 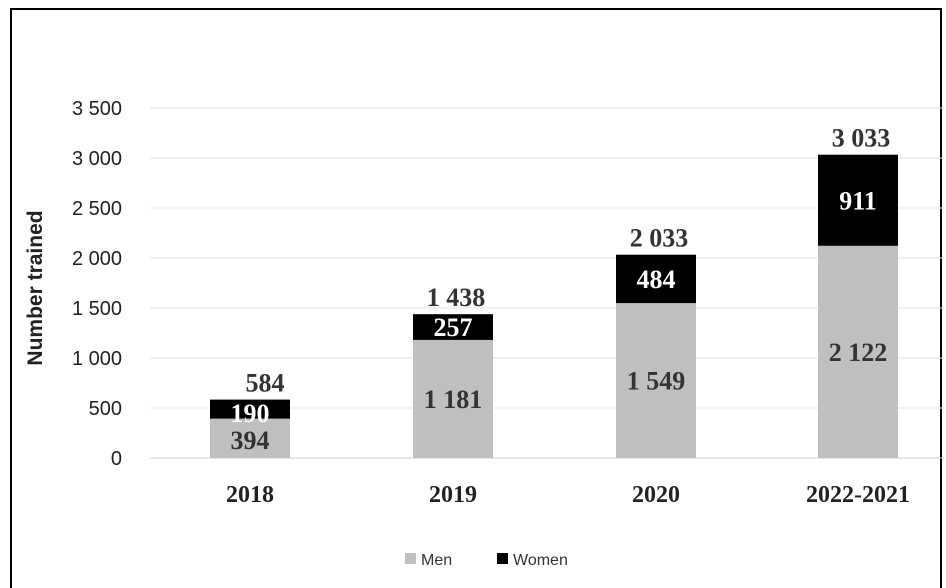 What do you see at coordinates (116, 459) in the screenshot?
I see `y-tick-label: 0` at bounding box center [116, 459].